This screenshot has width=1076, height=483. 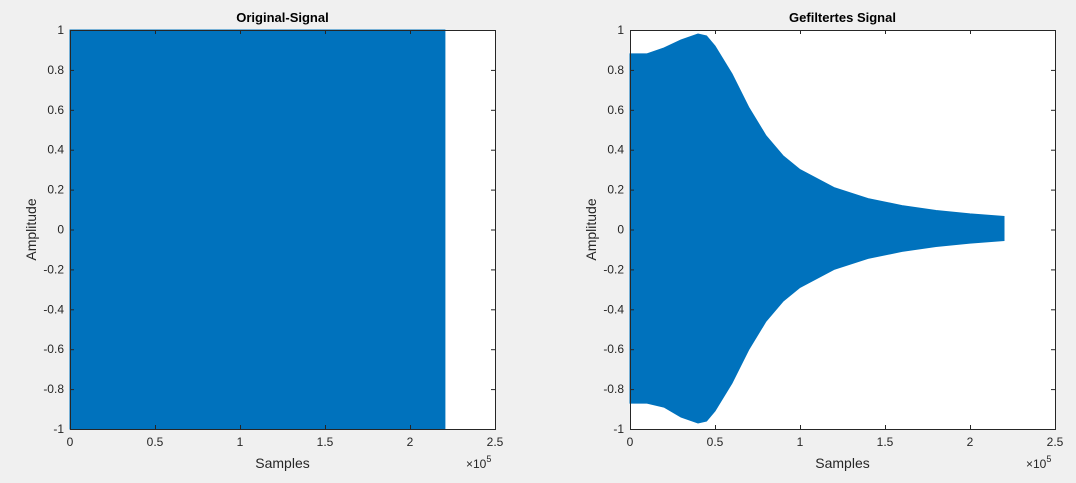 What do you see at coordinates (842, 17) in the screenshot?
I see `chart-title: Gefiltertes Signal` at bounding box center [842, 17].